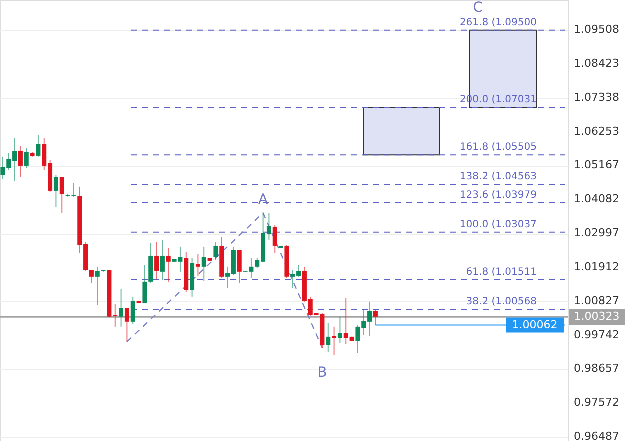 The image size is (625, 441). I want to click on ref-line-label: 261.8 (1.09500, so click(498, 22).